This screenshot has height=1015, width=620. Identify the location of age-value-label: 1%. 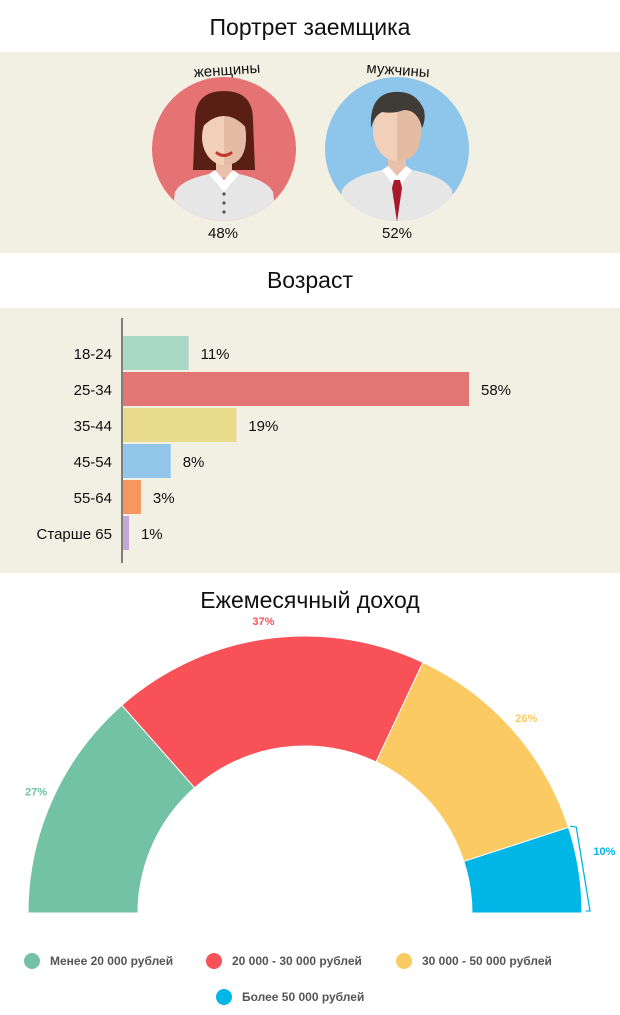
(152, 534).